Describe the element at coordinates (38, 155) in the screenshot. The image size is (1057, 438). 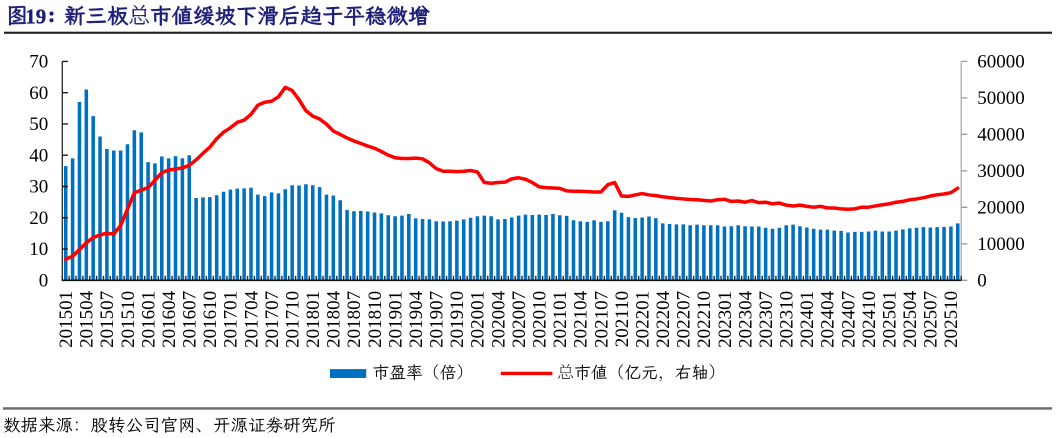
I see `svg-text: 40` at that location.